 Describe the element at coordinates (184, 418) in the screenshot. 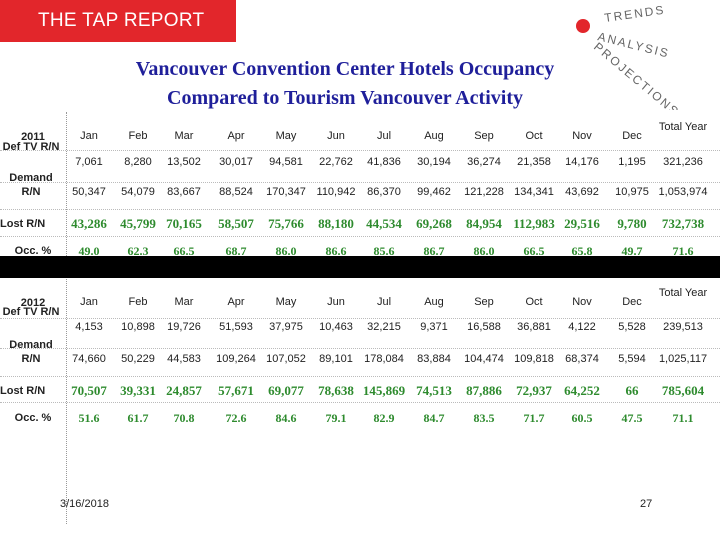

I see `occupancy-value: 70.8` at that location.